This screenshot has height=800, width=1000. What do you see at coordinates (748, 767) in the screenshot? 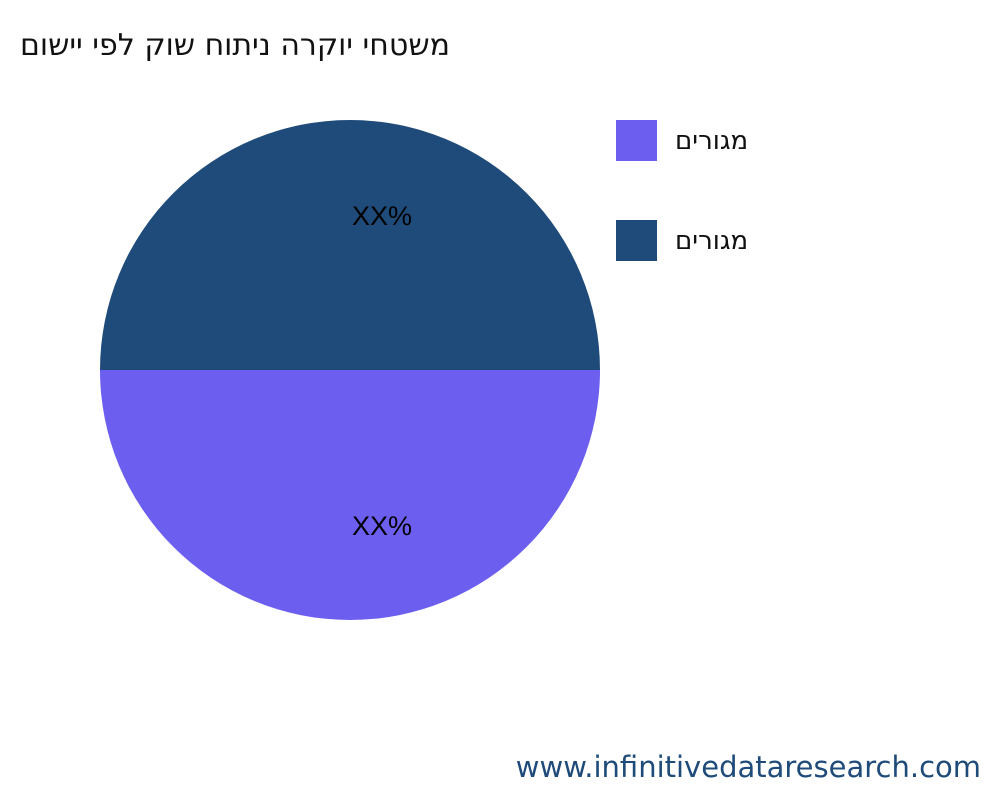
I see `website-link: www.infinitivedataresearch.com` at bounding box center [748, 767].